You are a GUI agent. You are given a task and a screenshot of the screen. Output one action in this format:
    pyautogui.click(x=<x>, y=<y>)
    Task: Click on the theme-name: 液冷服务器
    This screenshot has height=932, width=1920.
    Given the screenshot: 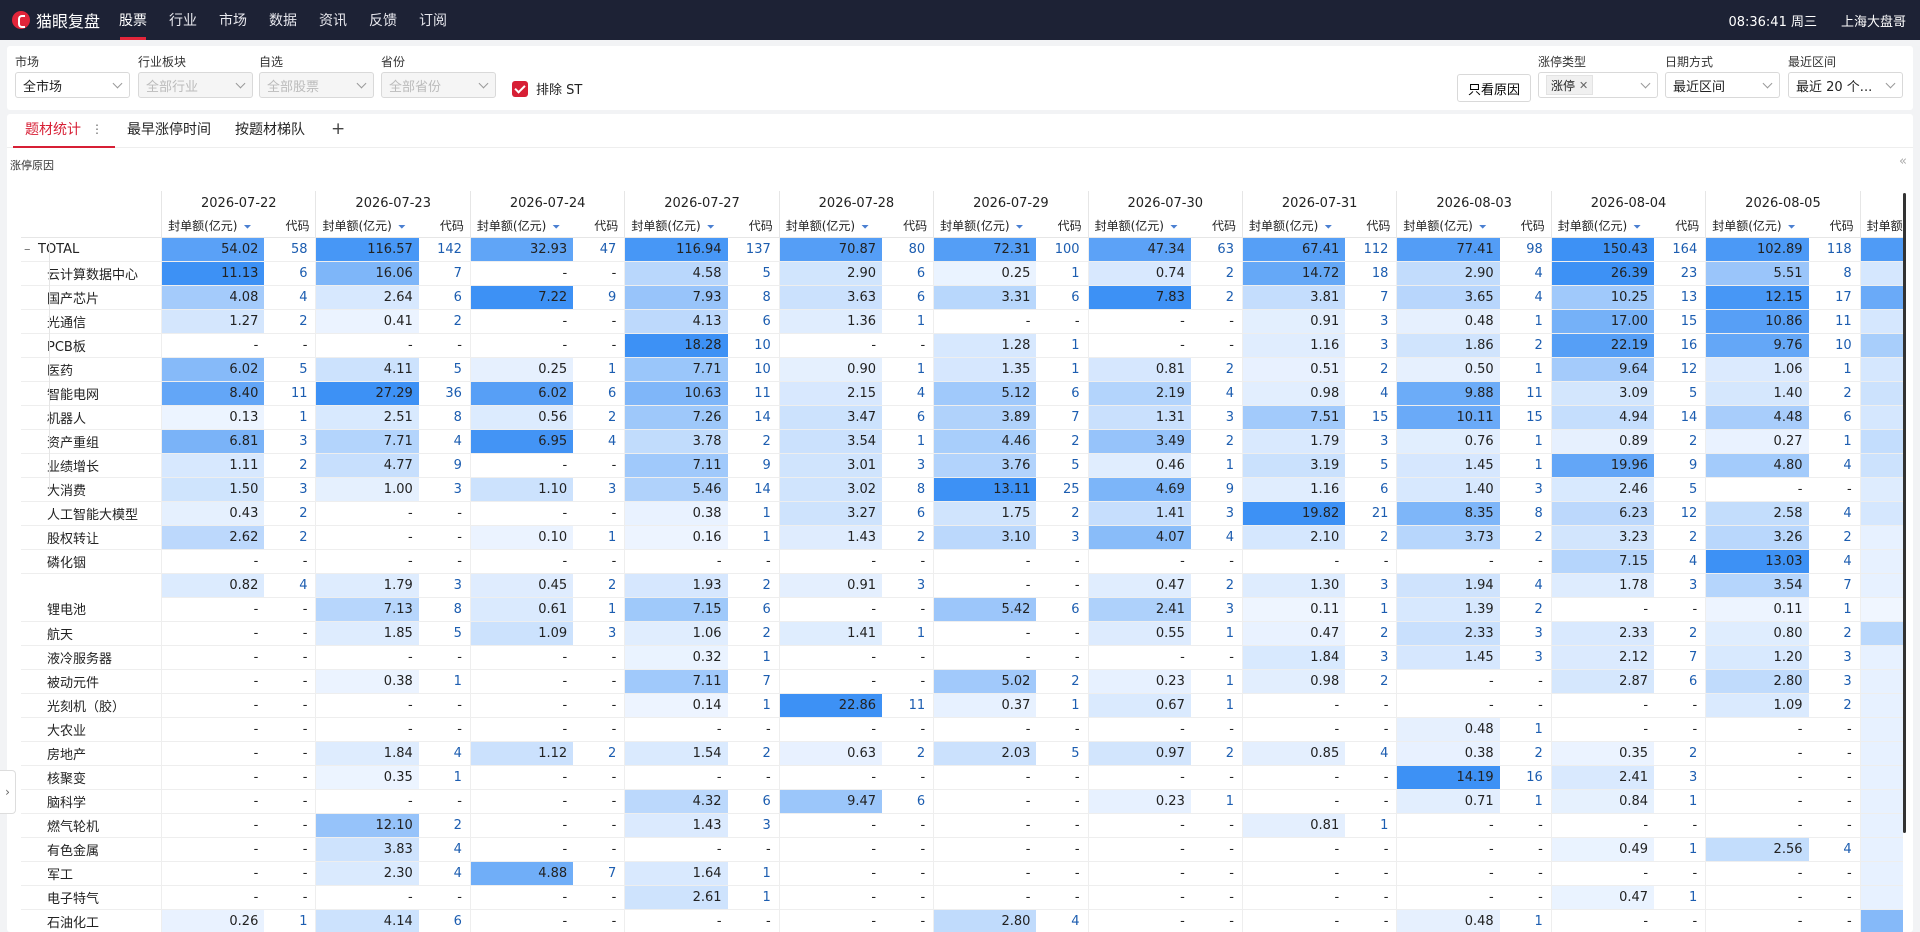 What is the action you would take?
    pyautogui.click(x=91, y=657)
    